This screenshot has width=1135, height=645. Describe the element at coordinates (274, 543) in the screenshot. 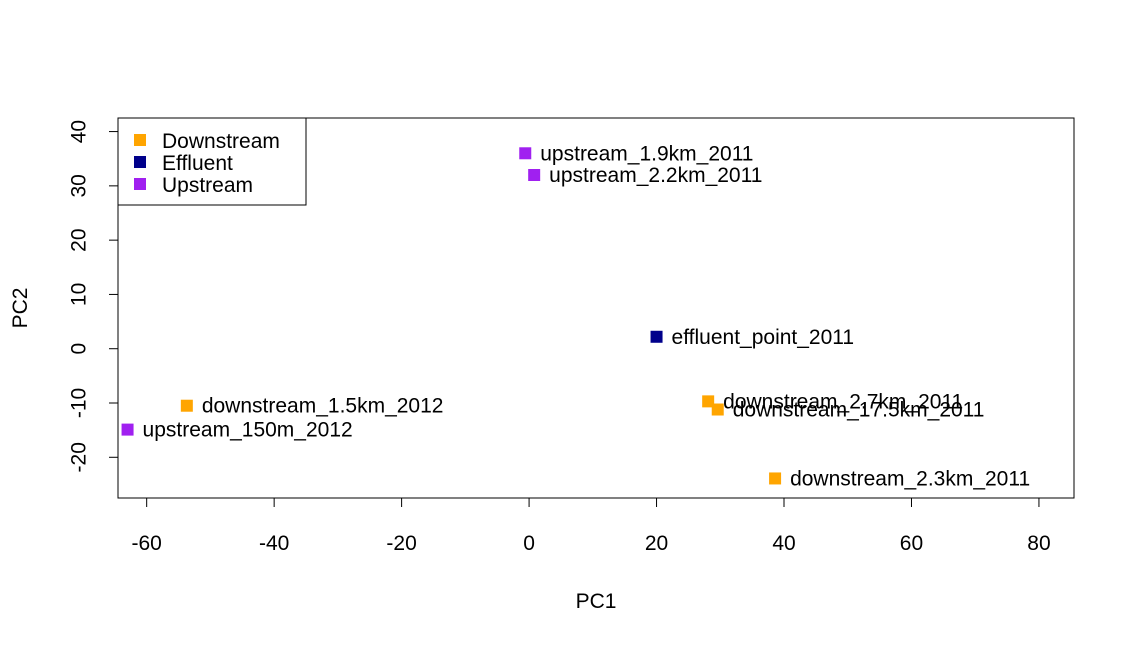

I see `x-tick-label: -40` at that location.